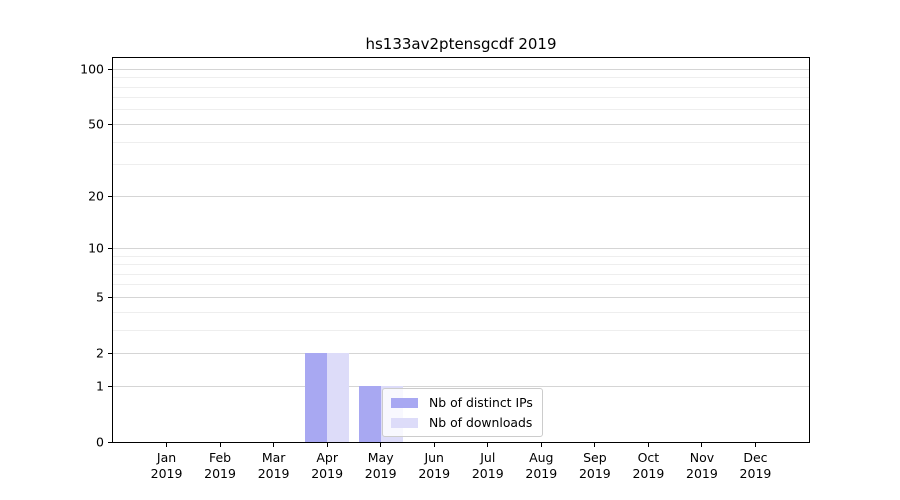 The width and height of the screenshot is (900, 500). What do you see at coordinates (481, 422) in the screenshot?
I see `legend-label-downloads: Nb of downloads` at bounding box center [481, 422].